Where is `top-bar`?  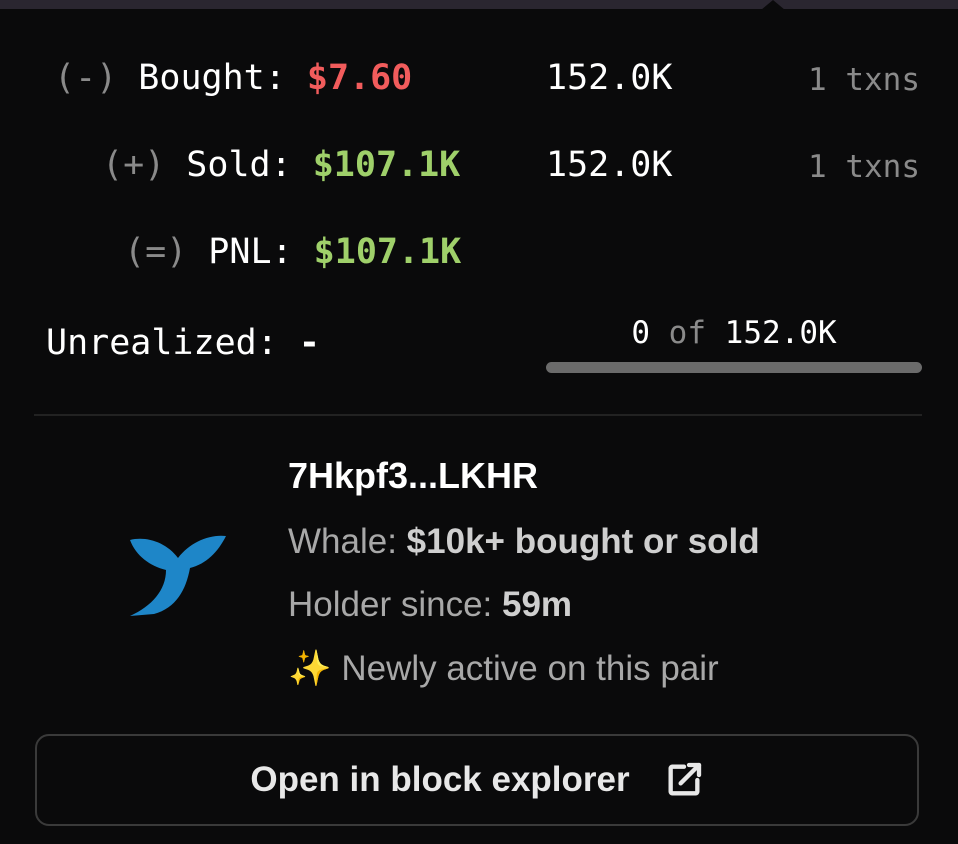 top-bar is located at coordinates (479, 4).